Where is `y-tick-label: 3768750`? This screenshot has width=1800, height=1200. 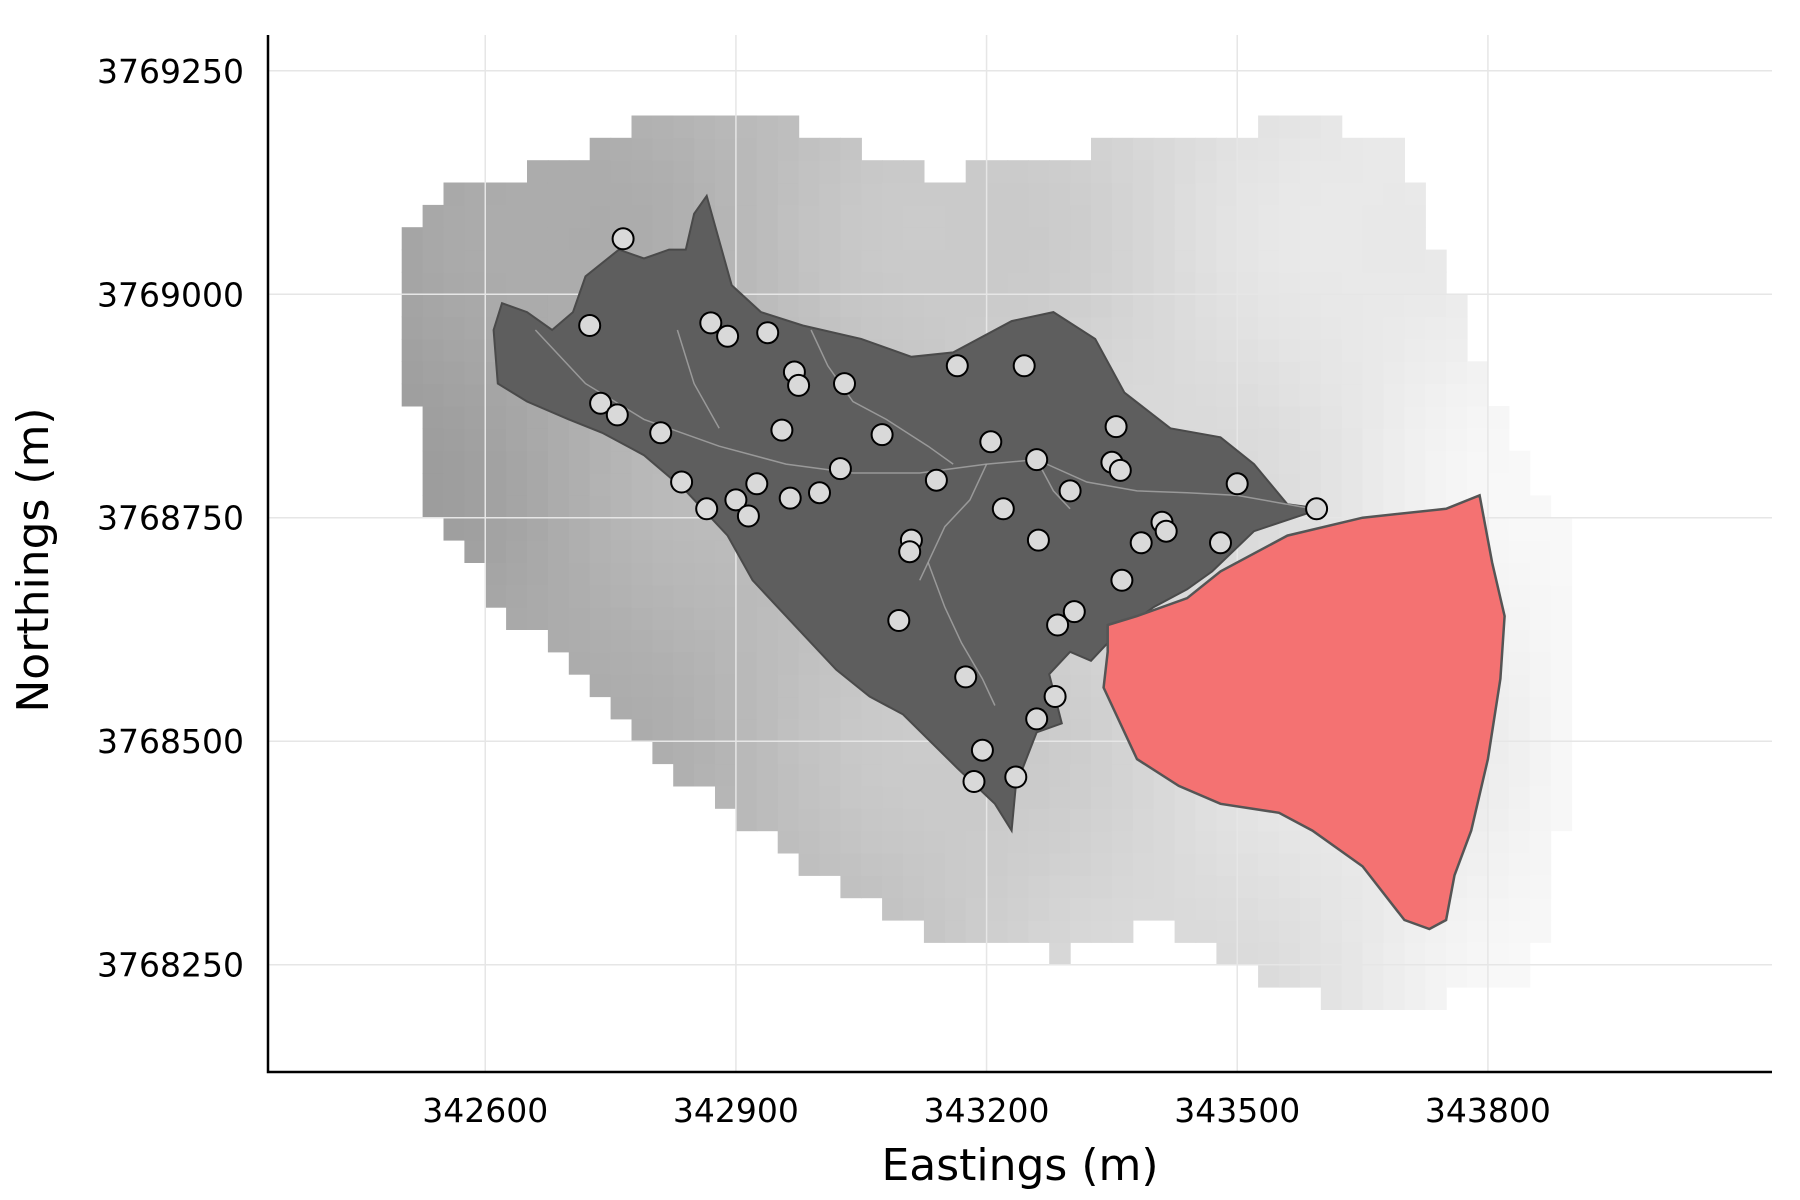
y-tick-label: 3768750 is located at coordinates (170, 518).